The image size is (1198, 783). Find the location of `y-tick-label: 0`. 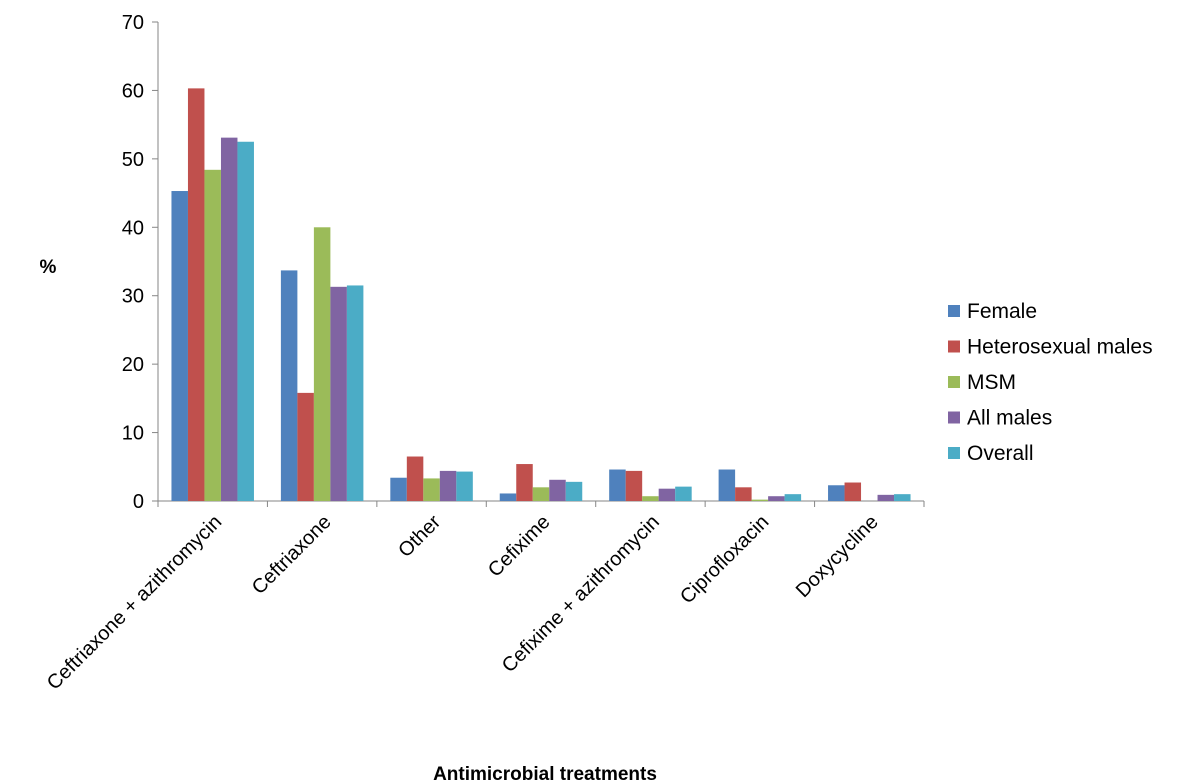

y-tick-label: 0 is located at coordinates (138, 502).